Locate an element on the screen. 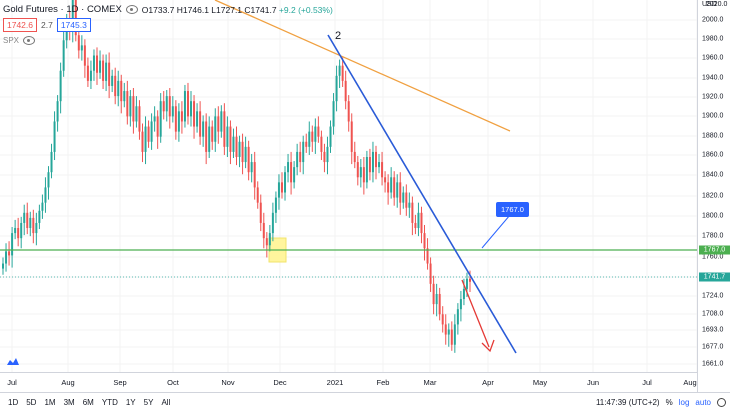 The width and height of the screenshot is (730, 411). arrow-head-icon is located at coordinates (488, 346).